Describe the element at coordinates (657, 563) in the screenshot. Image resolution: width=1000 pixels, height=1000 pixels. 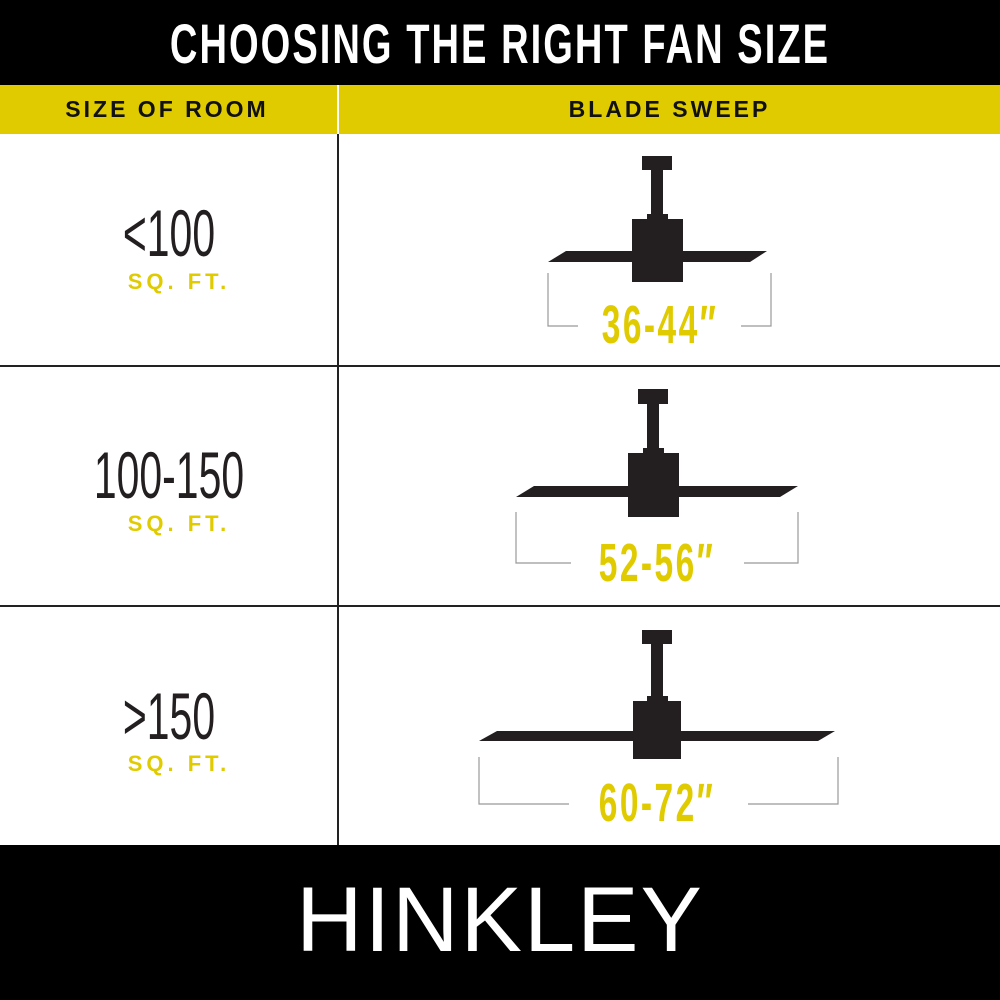
I see `blade-sweep-2: 52-56″` at that location.